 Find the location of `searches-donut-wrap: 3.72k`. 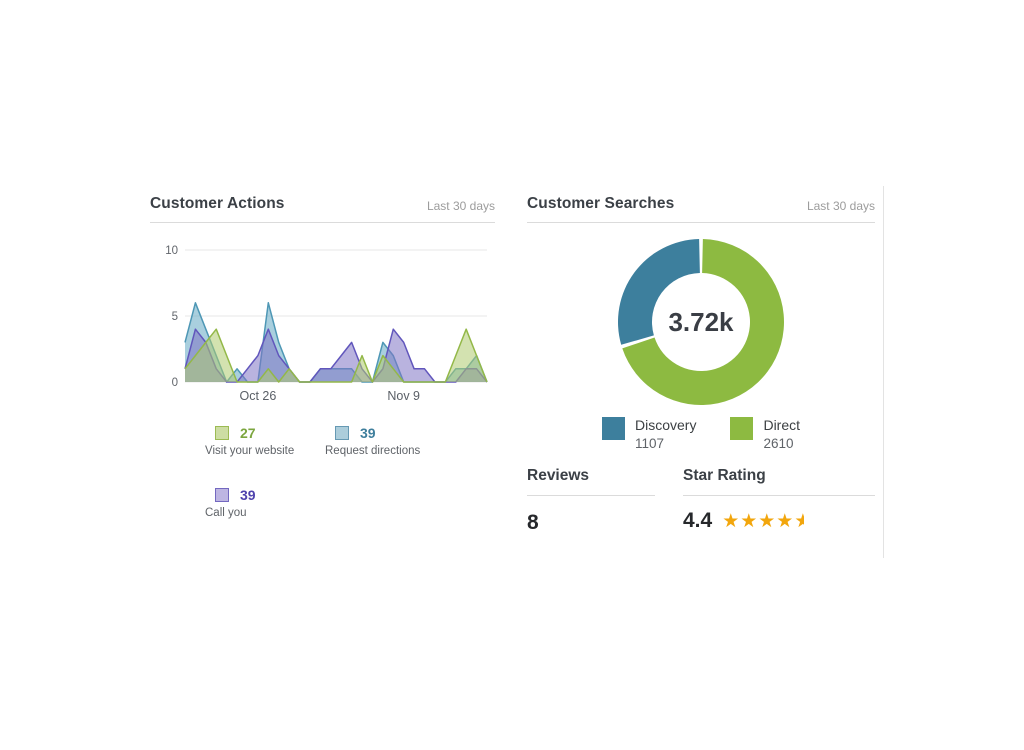

searches-donut-wrap: 3.72k is located at coordinates (701, 322).